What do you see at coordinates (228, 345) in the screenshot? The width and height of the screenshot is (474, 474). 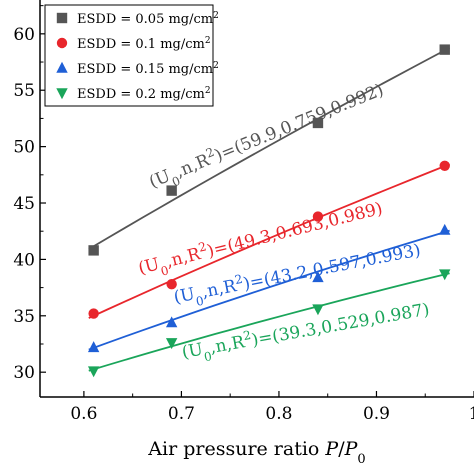 I see `annotation-text: ,n,R` at bounding box center [228, 345].